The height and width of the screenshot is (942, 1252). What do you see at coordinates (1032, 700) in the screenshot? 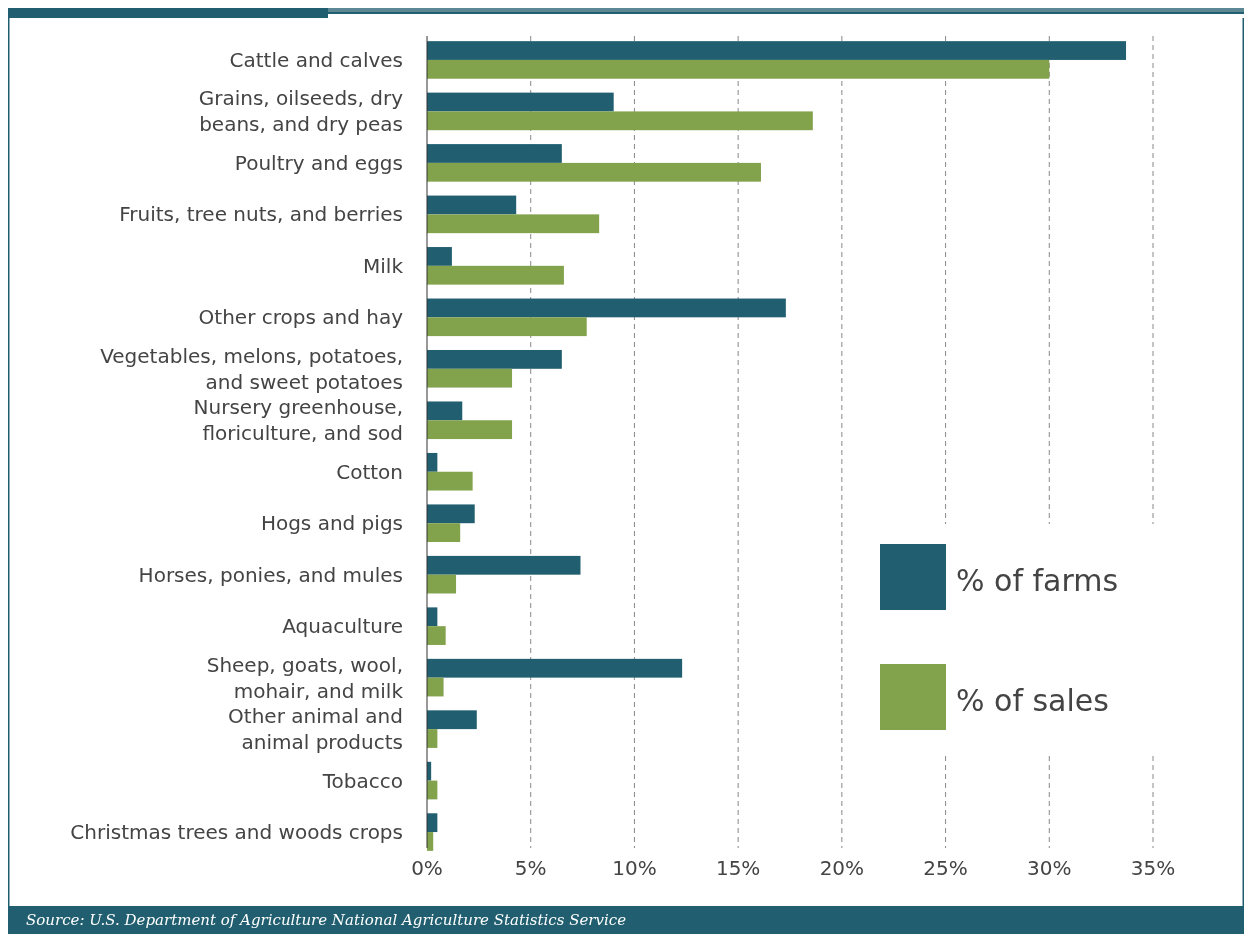
I see `legend-label: % of sales` at bounding box center [1032, 700].